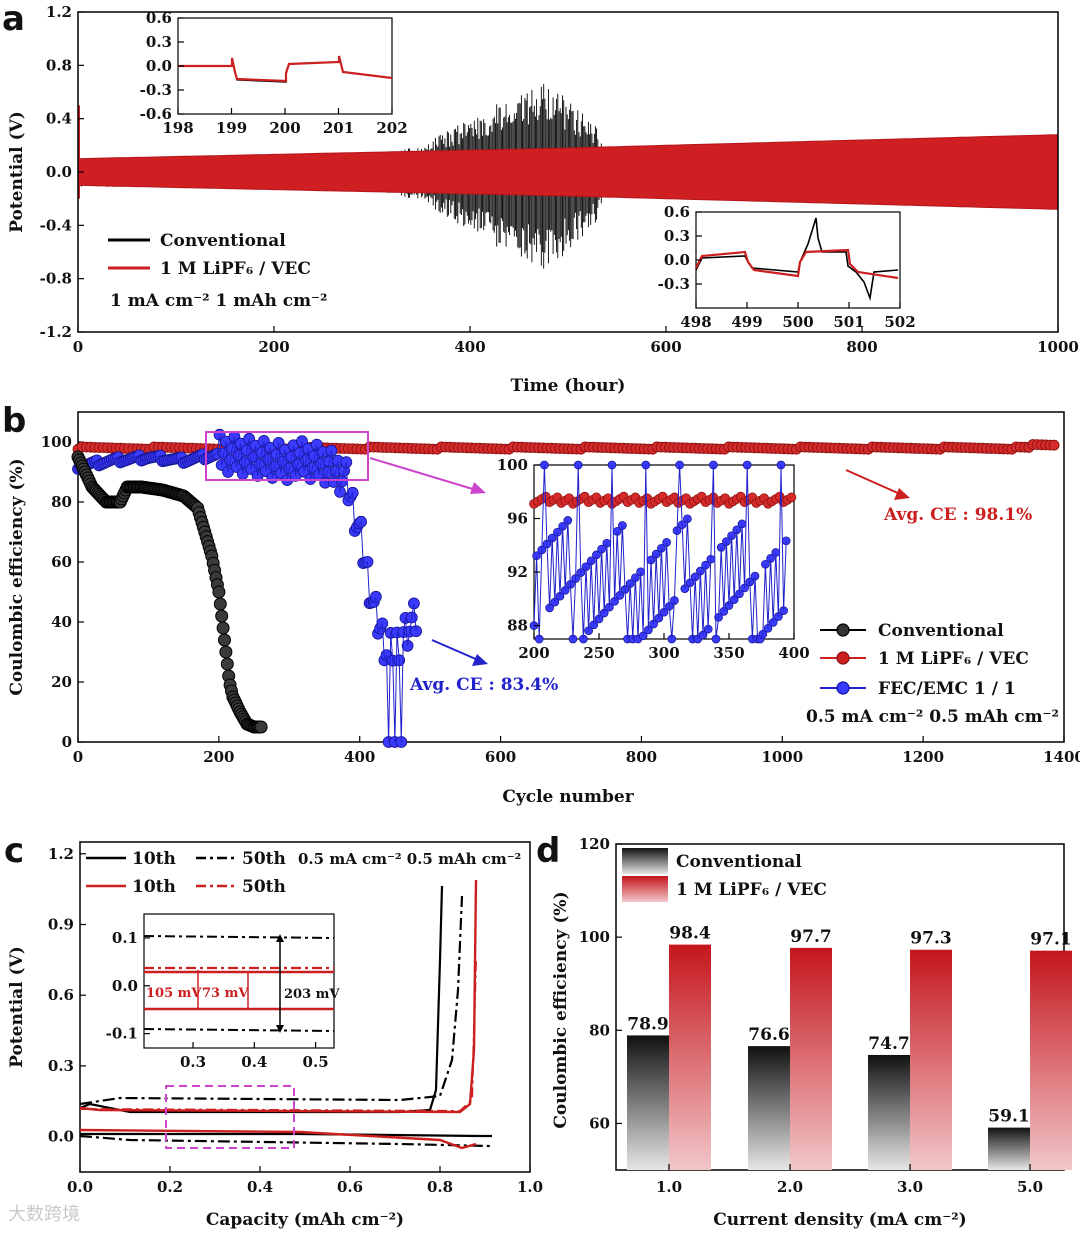 The height and width of the screenshot is (1233, 1080). I want to click on x-tick-label: 350, so click(728, 653).